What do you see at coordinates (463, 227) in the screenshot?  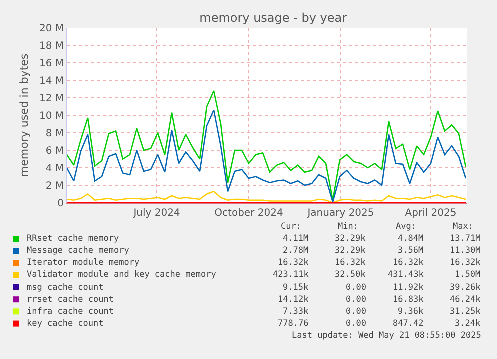 I see `text: Max:` at bounding box center [463, 227].